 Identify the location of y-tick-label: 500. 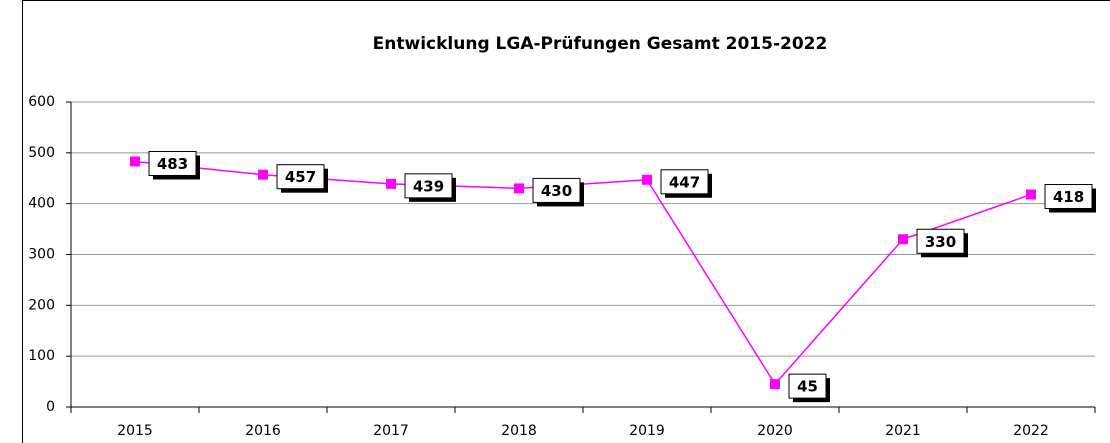
(41, 153).